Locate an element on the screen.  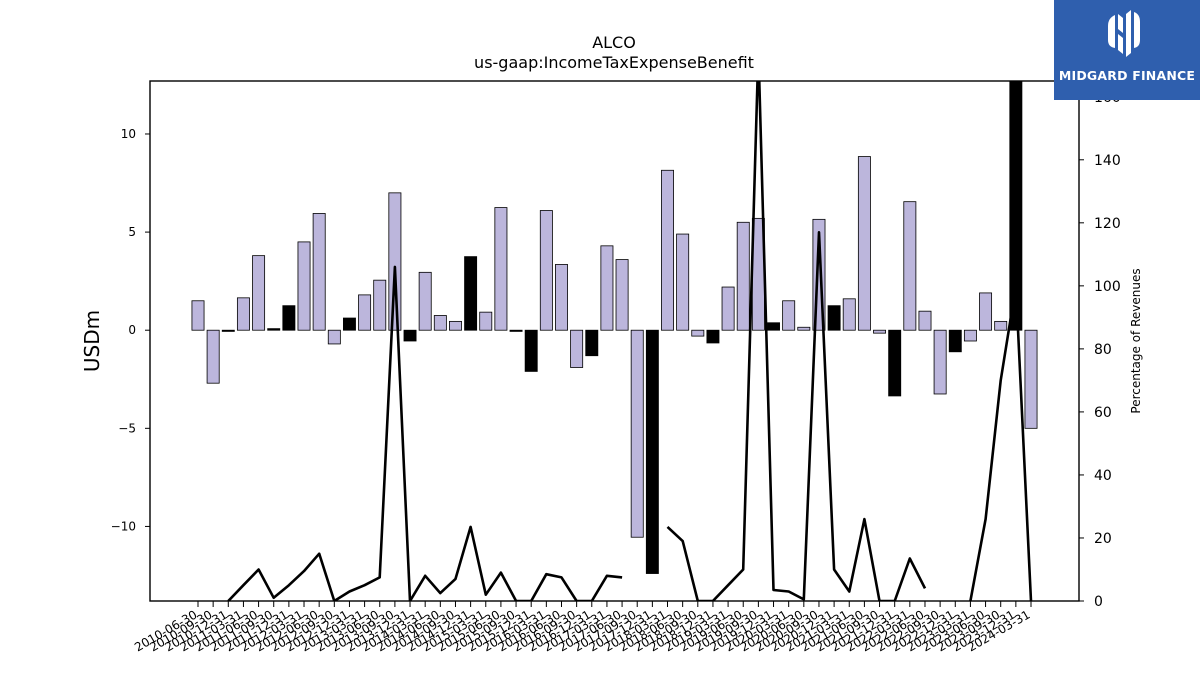
y2-axis-ticks: 020406080100120140160 is located at coordinates (1100, 350).